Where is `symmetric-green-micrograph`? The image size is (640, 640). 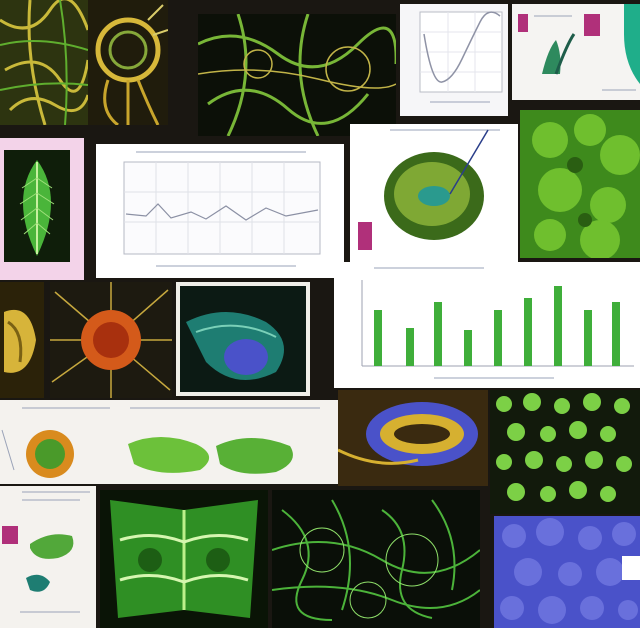 symmetric-green-micrograph is located at coordinates (184, 559).